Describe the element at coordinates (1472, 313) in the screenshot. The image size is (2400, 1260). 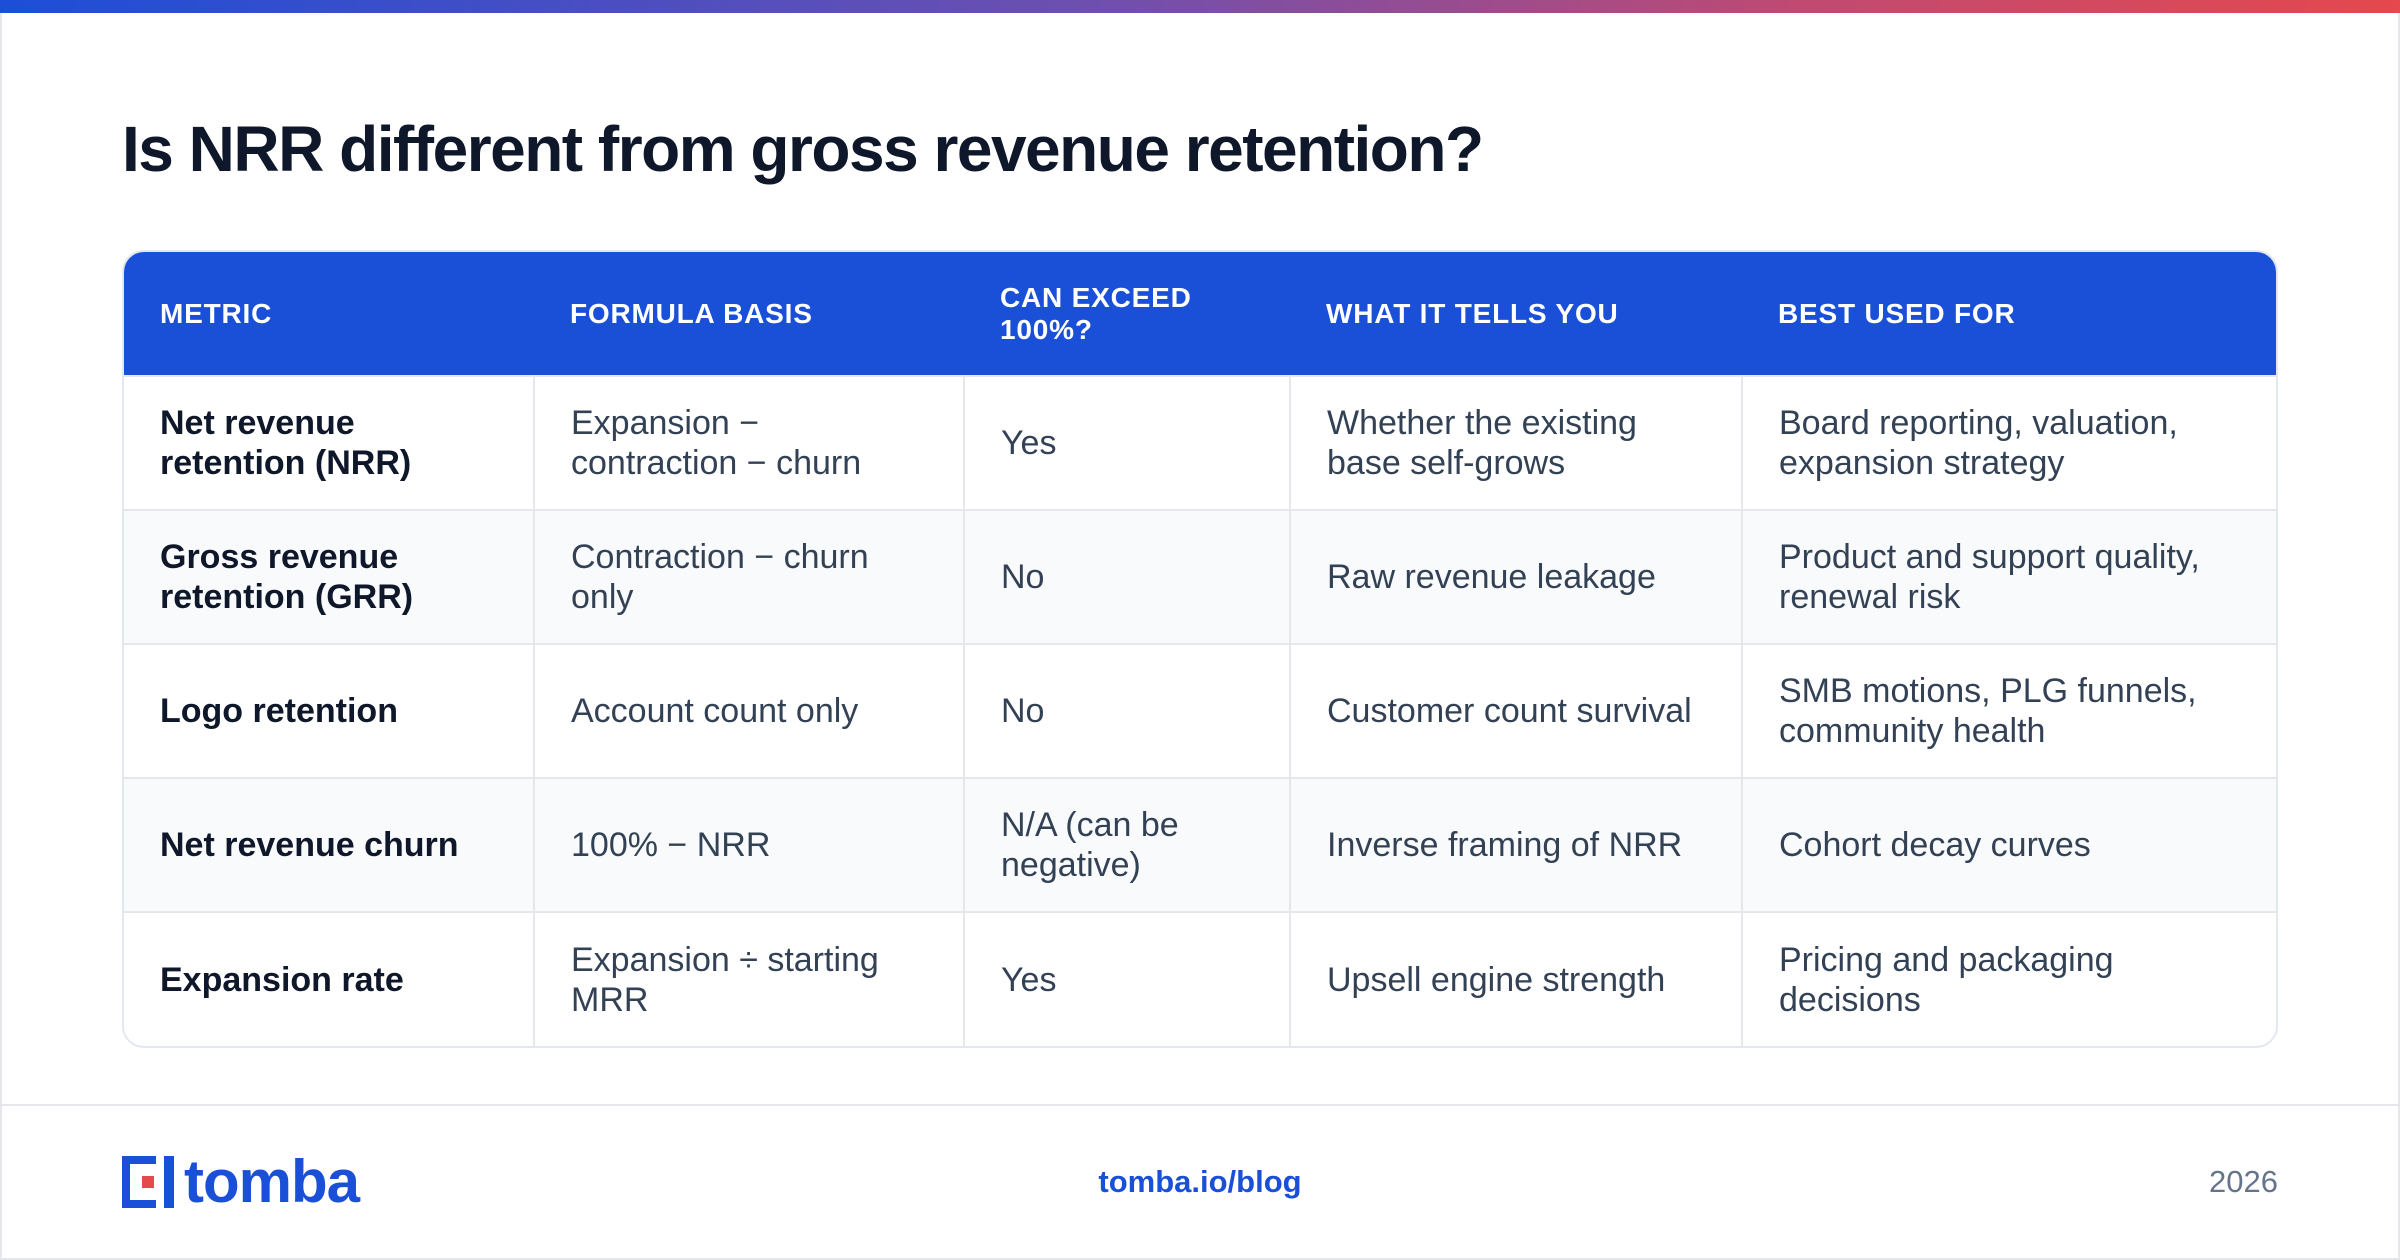
I see `header-what-it-tells: WHAT IT TELLS YOU` at that location.